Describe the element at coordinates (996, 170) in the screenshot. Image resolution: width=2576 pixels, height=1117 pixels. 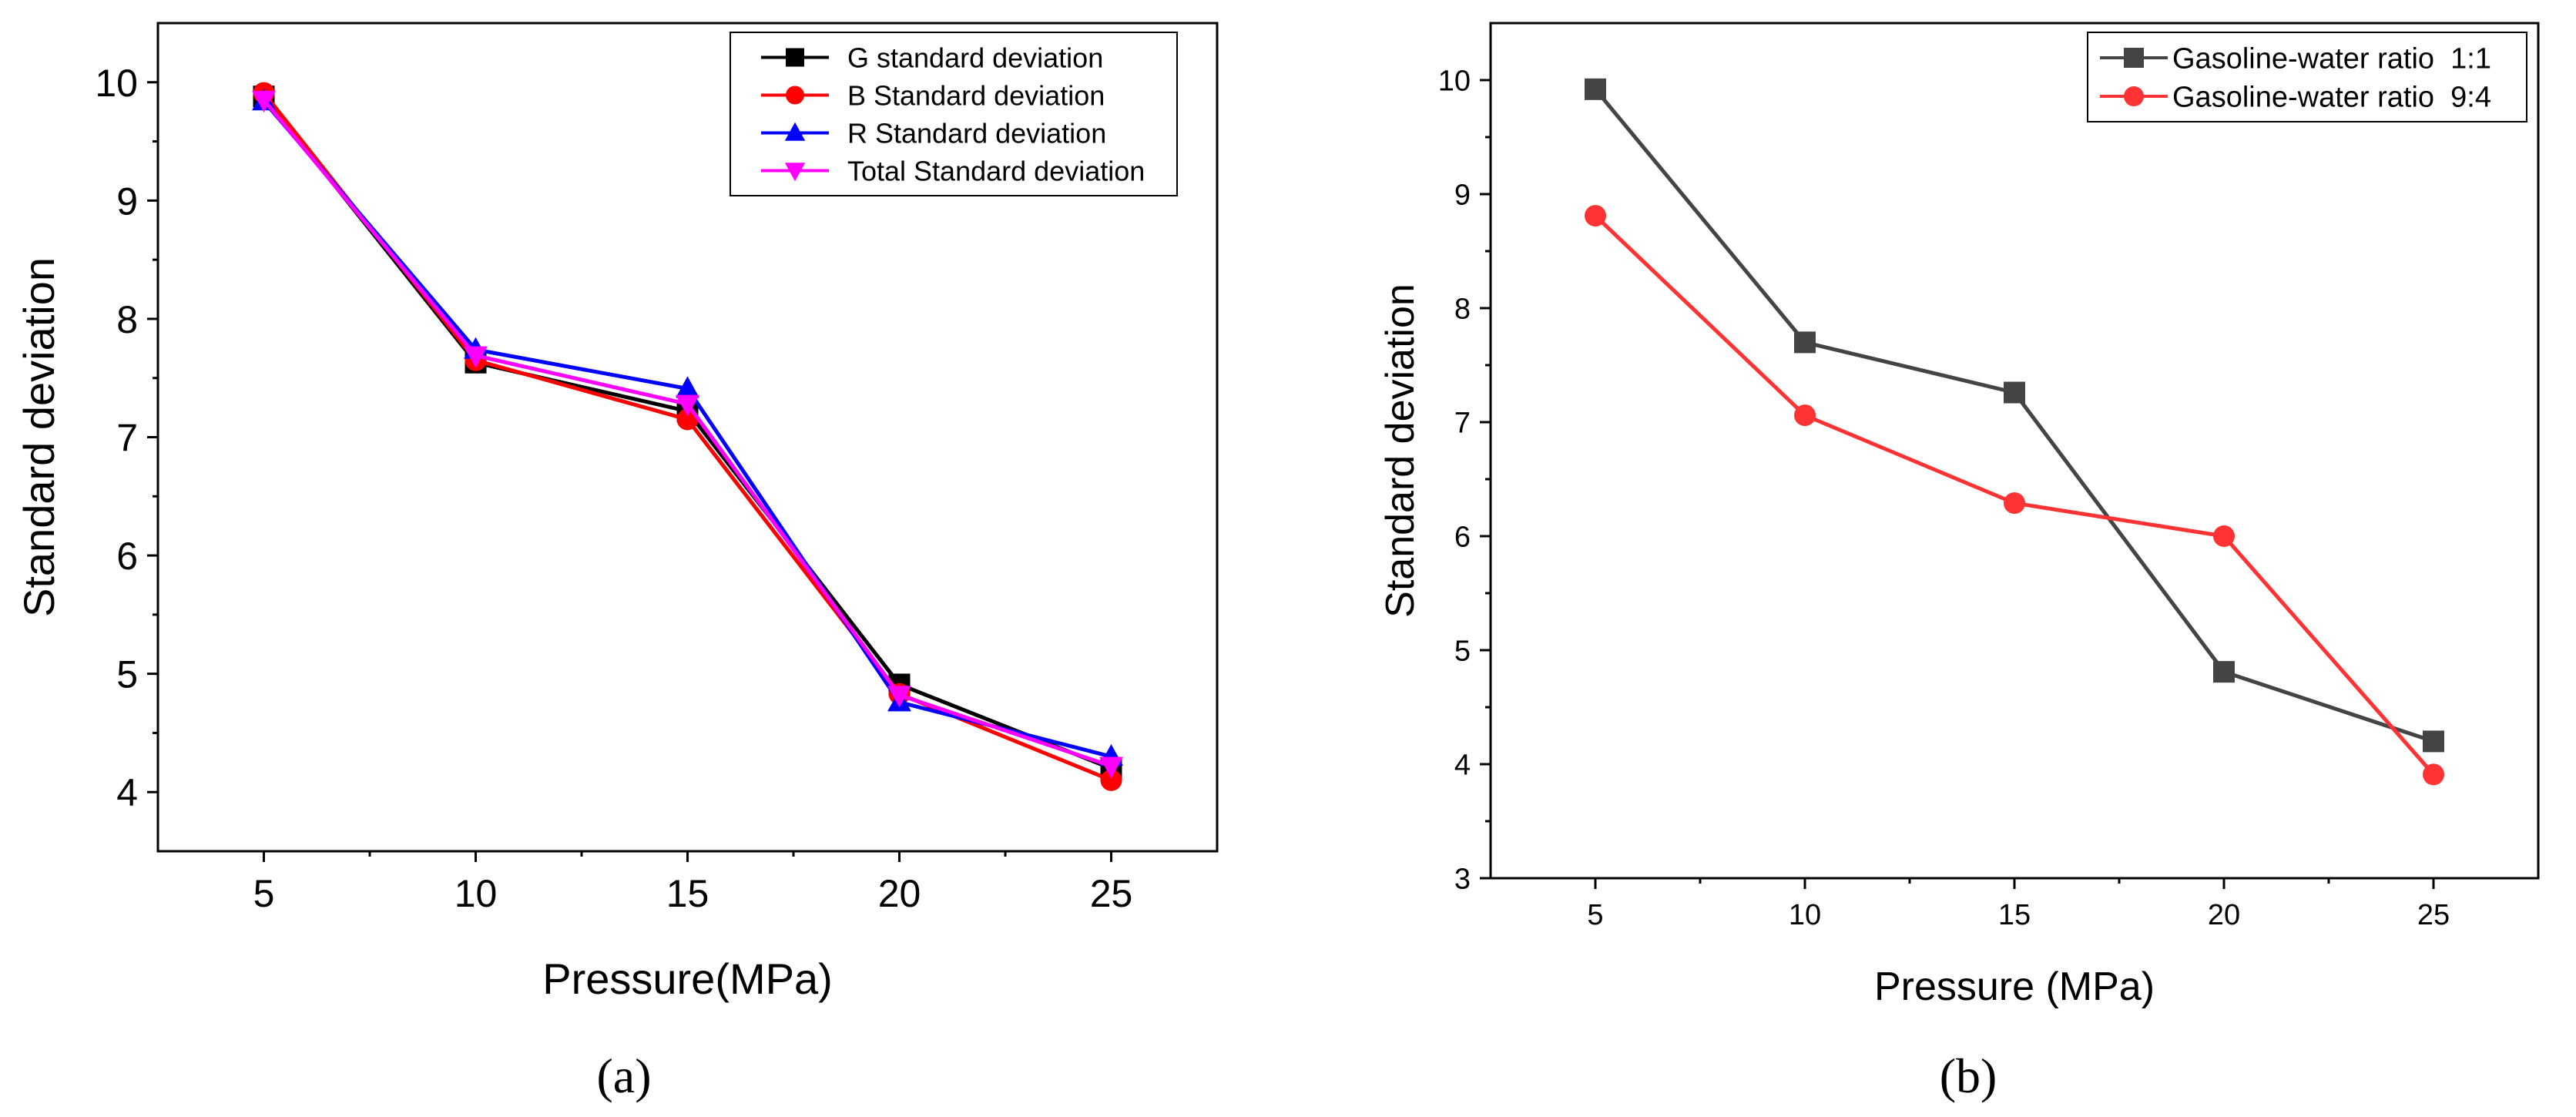
I see `legend-label: Total Standard deviation` at that location.